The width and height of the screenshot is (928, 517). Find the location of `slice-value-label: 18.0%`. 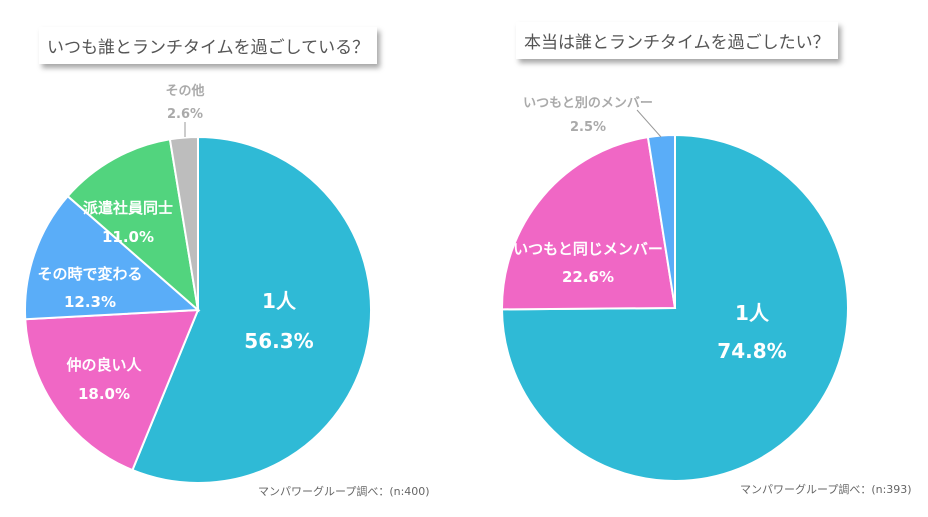

slice-value-label: 18.0% is located at coordinates (104, 394).